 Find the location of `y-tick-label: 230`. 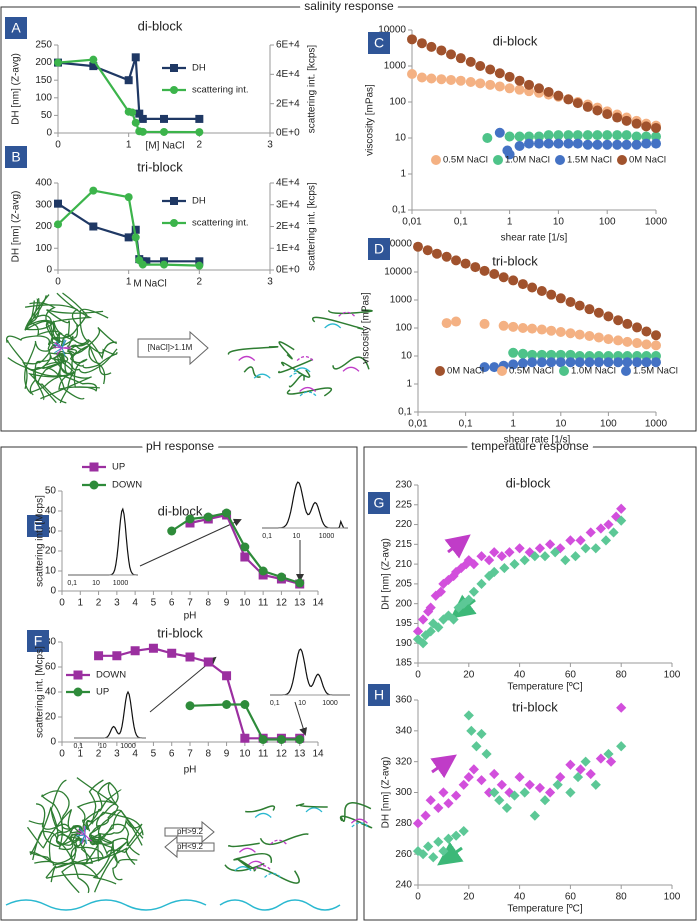

y-tick-label: 230 is located at coordinates (403, 485).